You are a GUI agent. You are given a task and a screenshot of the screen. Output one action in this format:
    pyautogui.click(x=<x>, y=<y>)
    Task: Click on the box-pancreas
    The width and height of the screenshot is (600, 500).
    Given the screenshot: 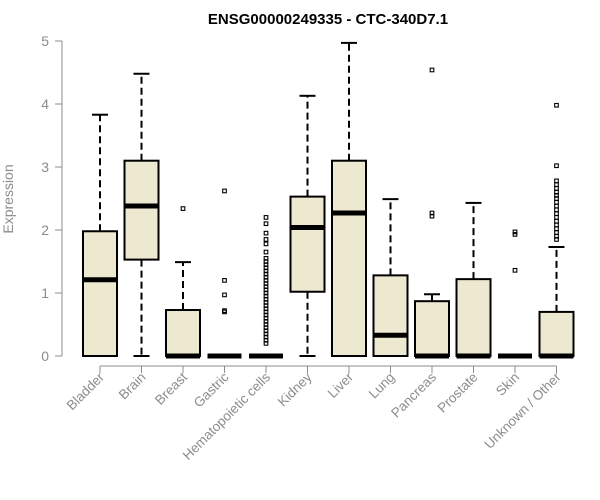 What is the action you would take?
    pyautogui.click(x=432, y=213)
    